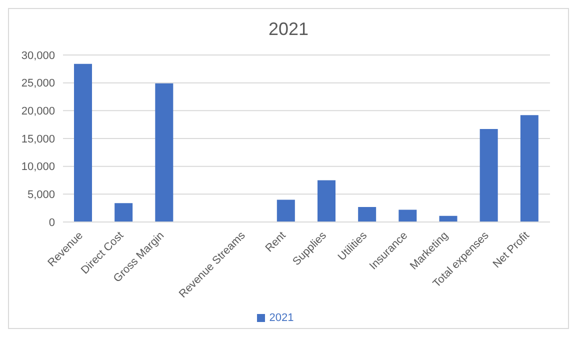 This screenshot has height=337, width=577. What do you see at coordinates (281, 318) in the screenshot?
I see `legend-label: 2021` at bounding box center [281, 318].